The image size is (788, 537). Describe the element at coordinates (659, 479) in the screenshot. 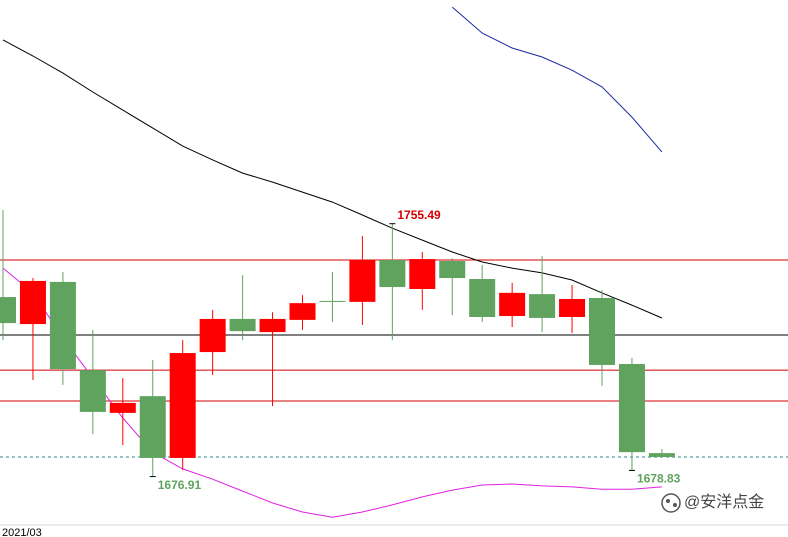

I see `low-label: 1678.83` at that location.